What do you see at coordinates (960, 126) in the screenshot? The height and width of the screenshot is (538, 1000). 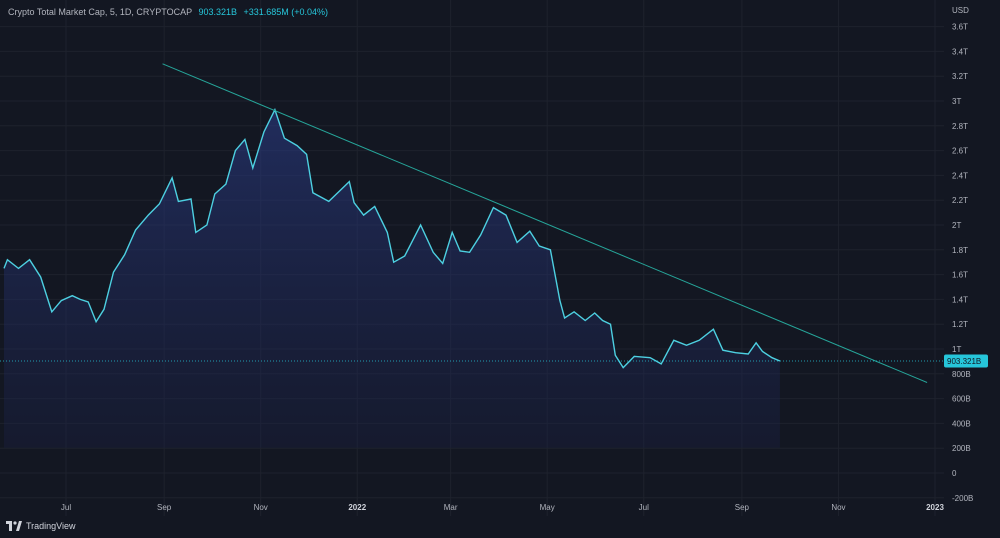 I see `y-tick-label: 2.8T` at bounding box center [960, 126].